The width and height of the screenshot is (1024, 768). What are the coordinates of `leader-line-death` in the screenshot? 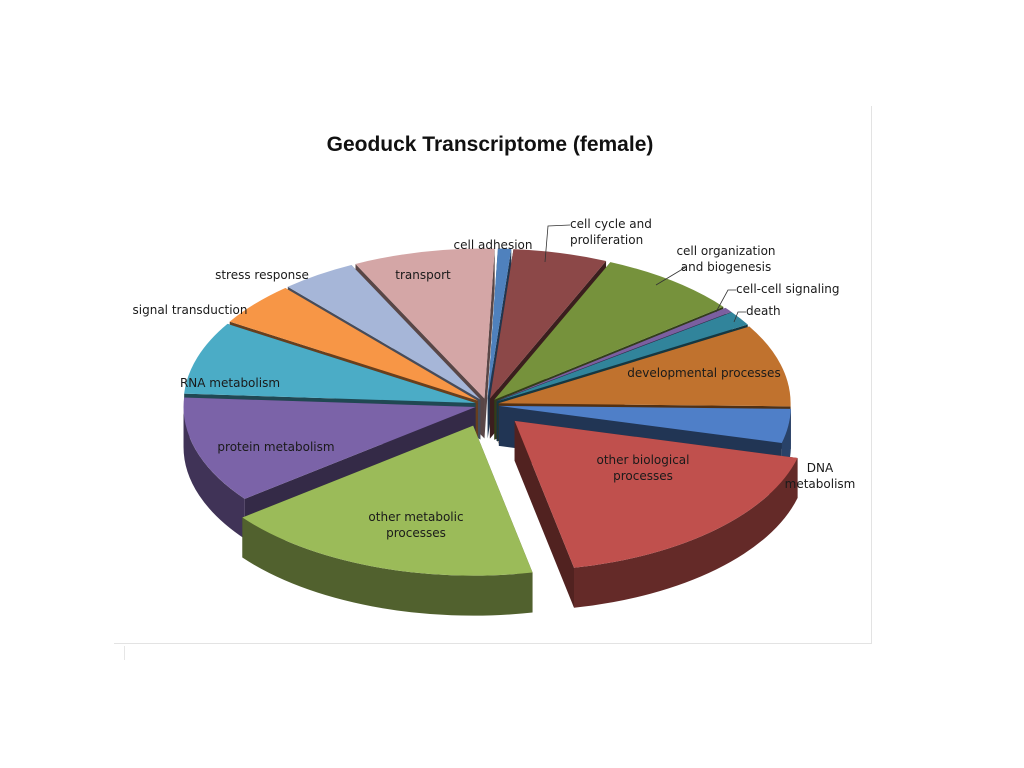 It's located at (739, 317).